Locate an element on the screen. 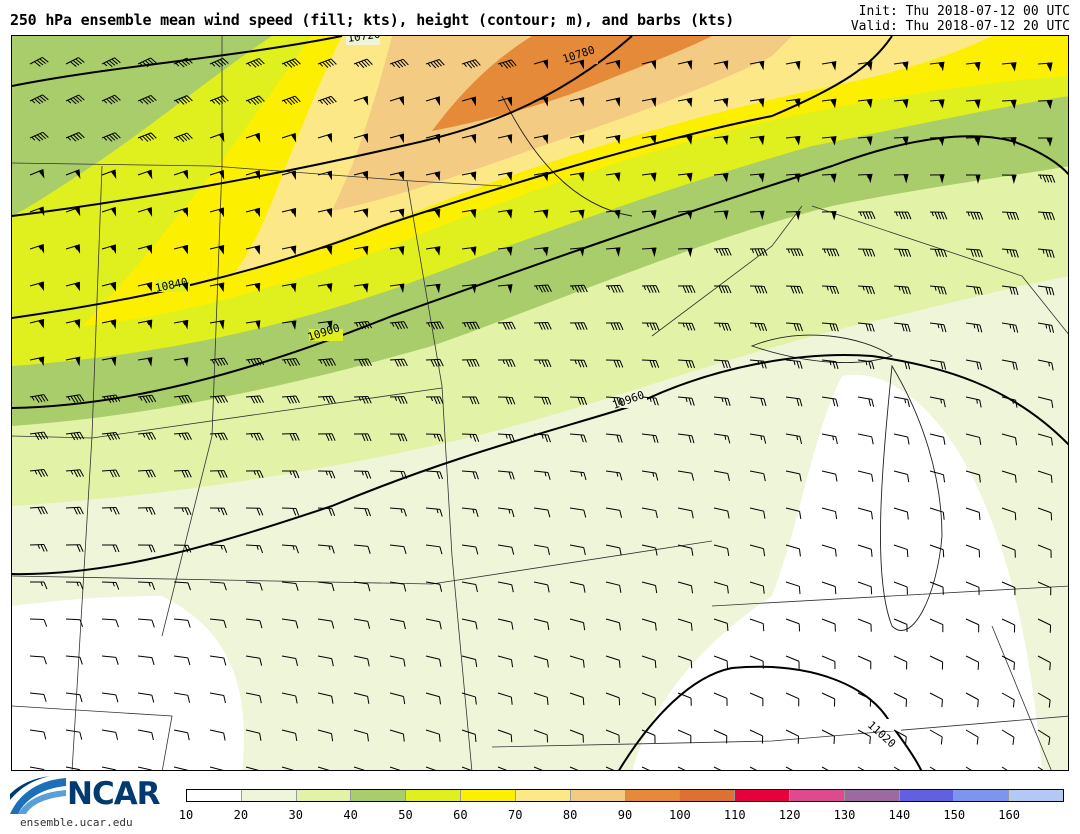 Image resolution: width=1080 pixels, height=834 pixels. lake-michigan is located at coordinates (911, 497).